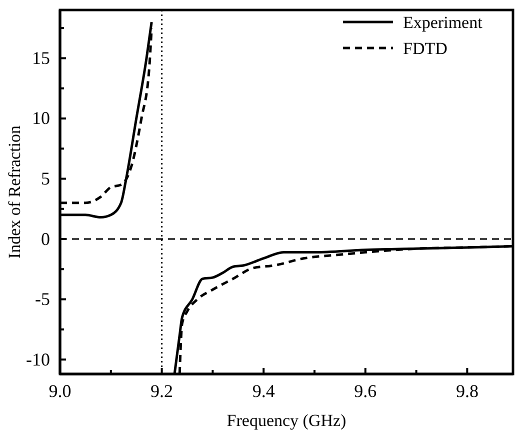 Image resolution: width=515 pixels, height=432 pixels. I want to click on x-tick-label: 9.0, so click(60, 390).